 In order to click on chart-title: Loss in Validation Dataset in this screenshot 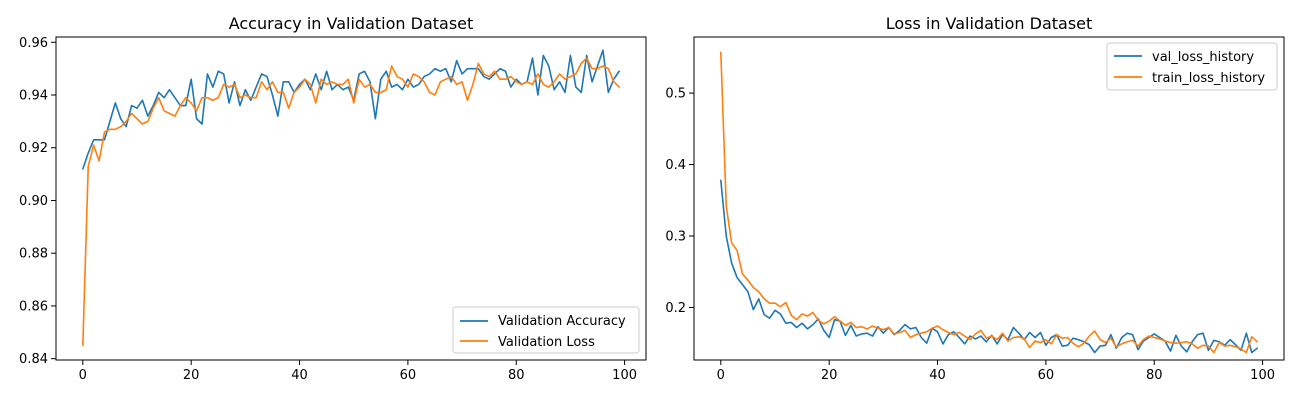, I will do `click(989, 23)`.